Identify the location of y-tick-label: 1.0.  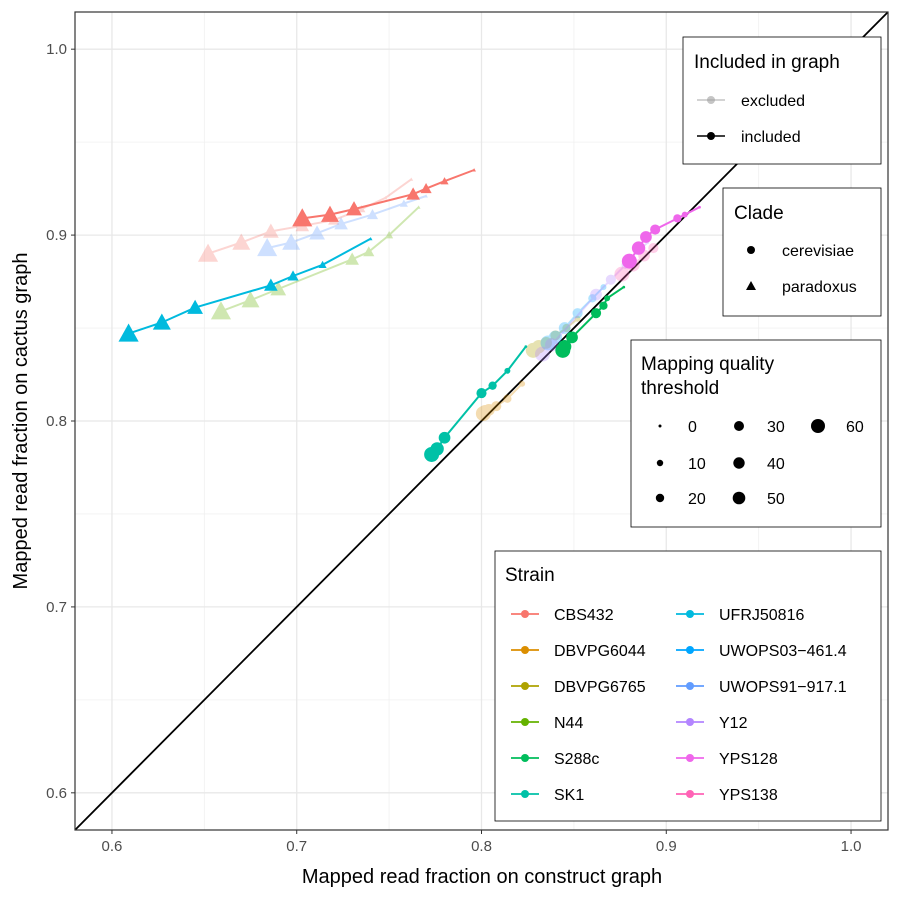
(56, 49).